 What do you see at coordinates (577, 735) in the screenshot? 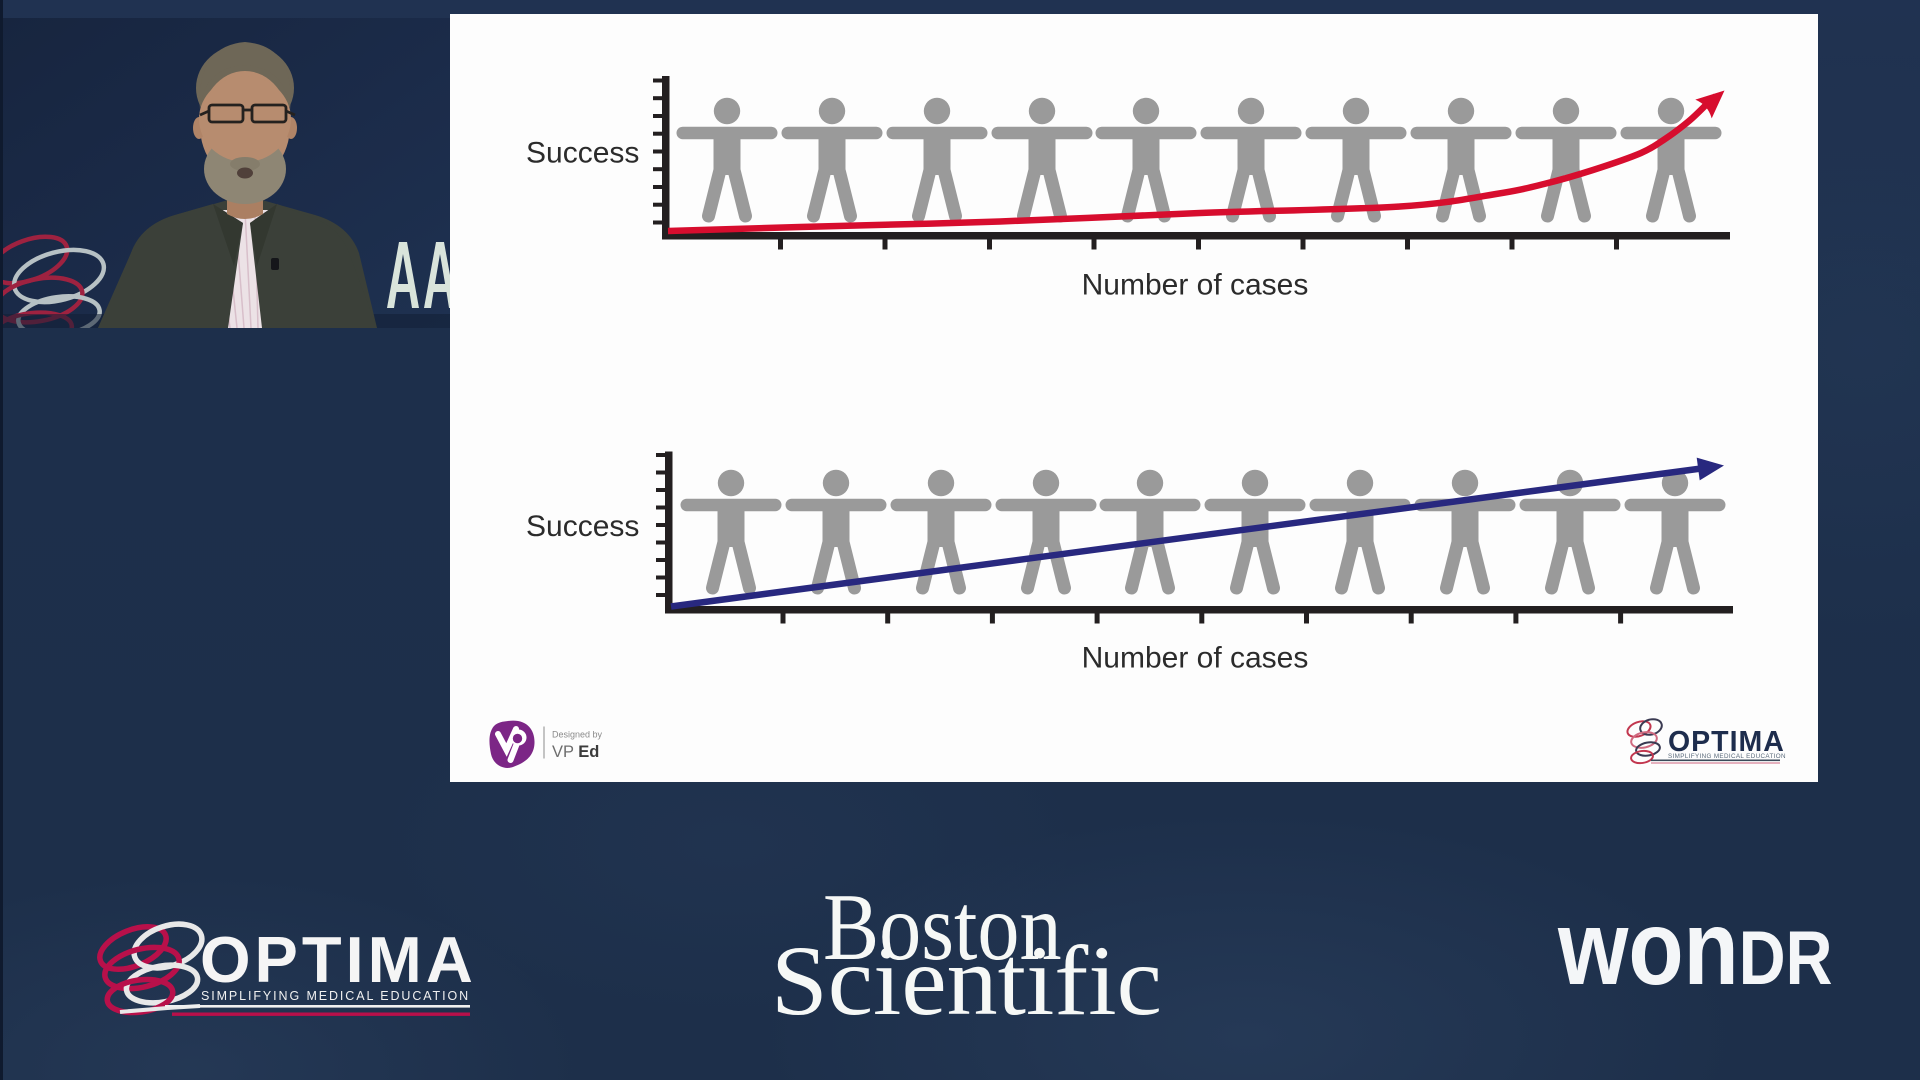
I see `svg-text: Designed by` at bounding box center [577, 735].